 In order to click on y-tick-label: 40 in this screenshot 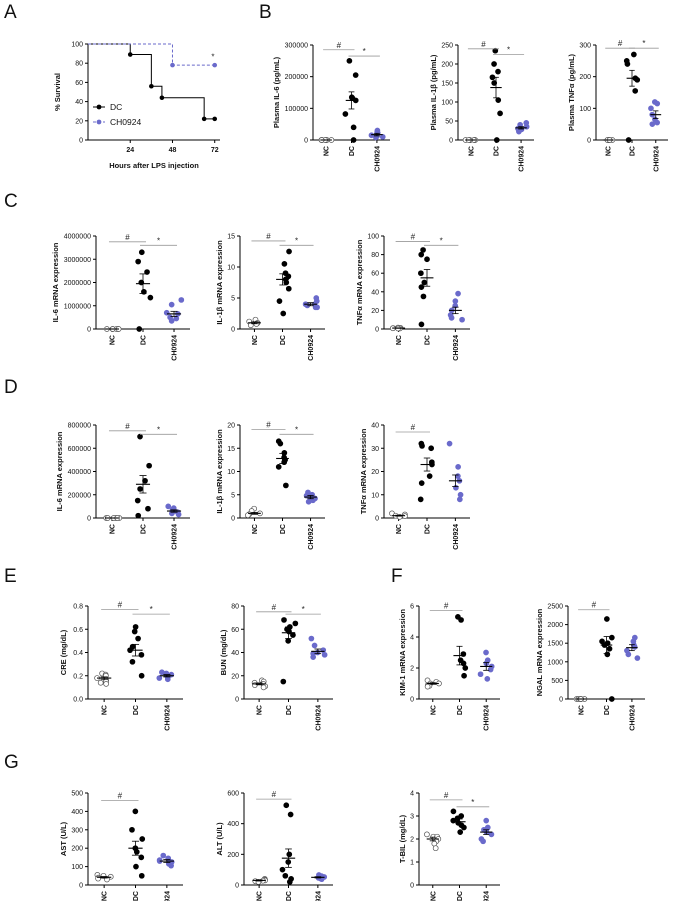, I will do `click(79, 102)`.